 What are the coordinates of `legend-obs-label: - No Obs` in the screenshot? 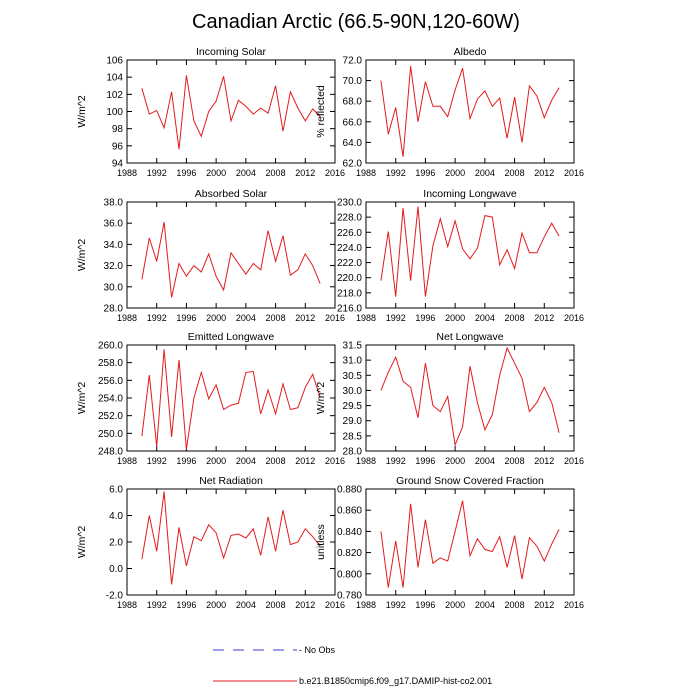 It's located at (317, 650).